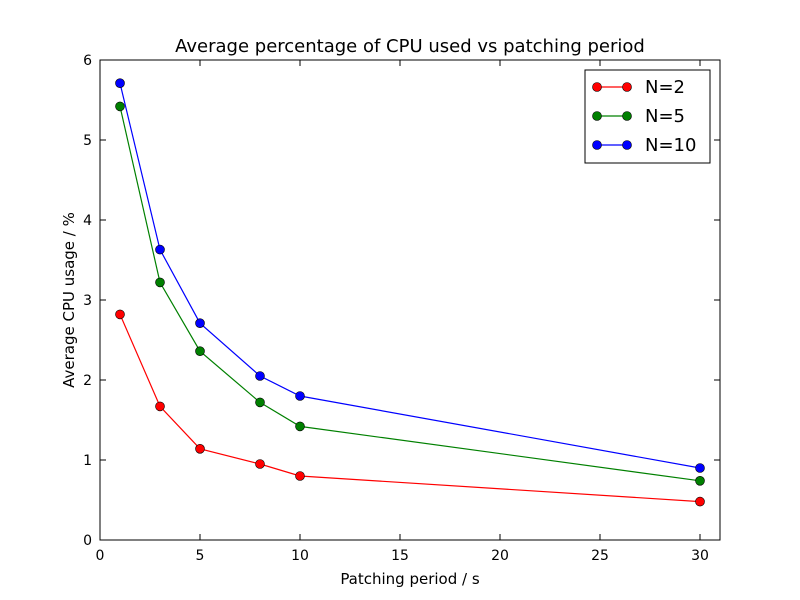  What do you see at coordinates (410, 579) in the screenshot?
I see `x-axis-label: Patching period / s` at bounding box center [410, 579].